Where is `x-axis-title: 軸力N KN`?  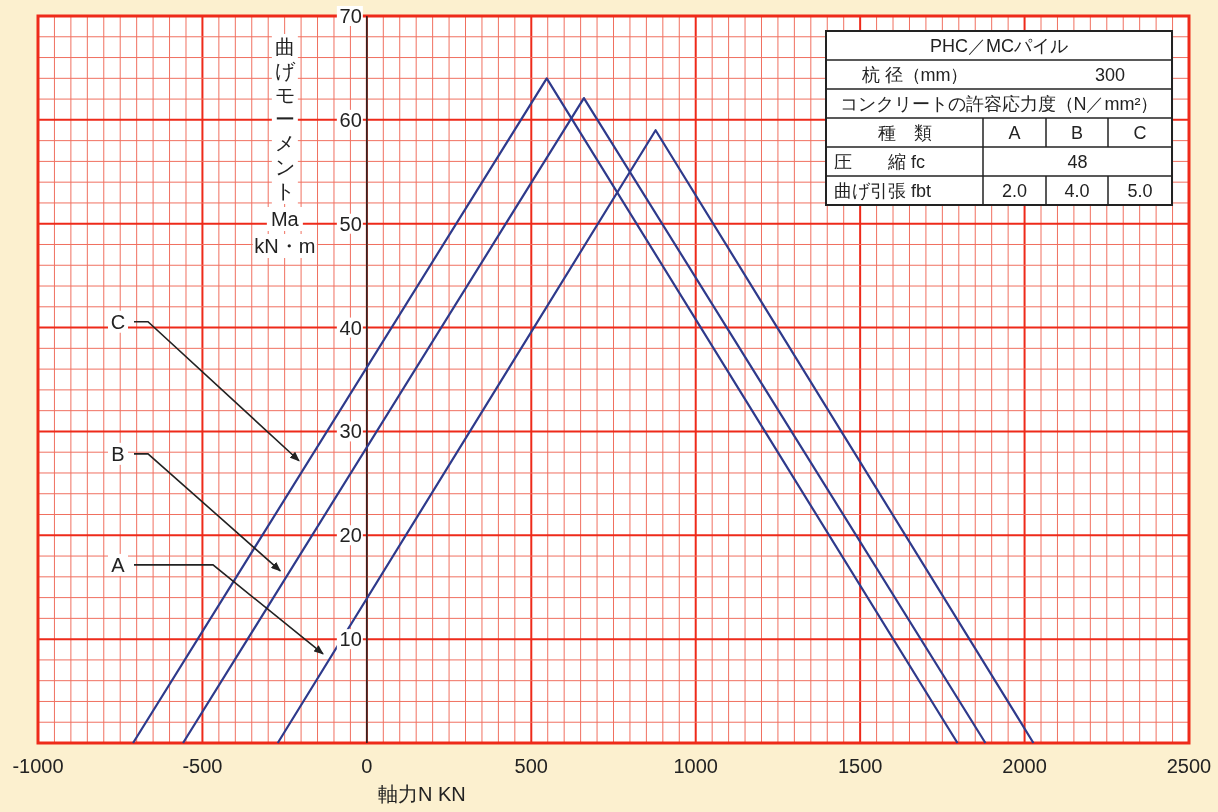
x-axis-title: 軸力N KN is located at coordinates (421, 794).